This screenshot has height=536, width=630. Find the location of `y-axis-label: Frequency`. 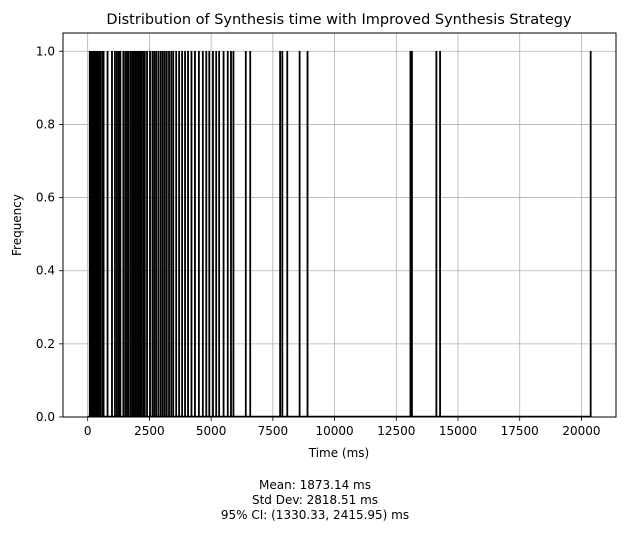

y-axis-label: Frequency is located at coordinates (17, 225).